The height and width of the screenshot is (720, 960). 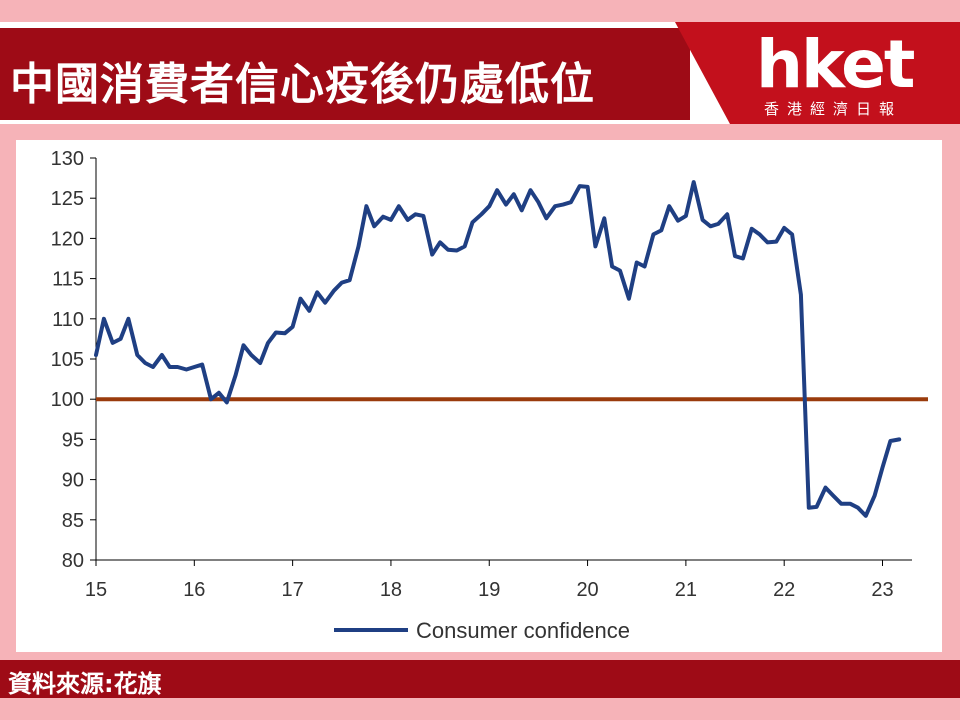 What do you see at coordinates (293, 590) in the screenshot?
I see `x-tick-label: 17` at bounding box center [293, 590].